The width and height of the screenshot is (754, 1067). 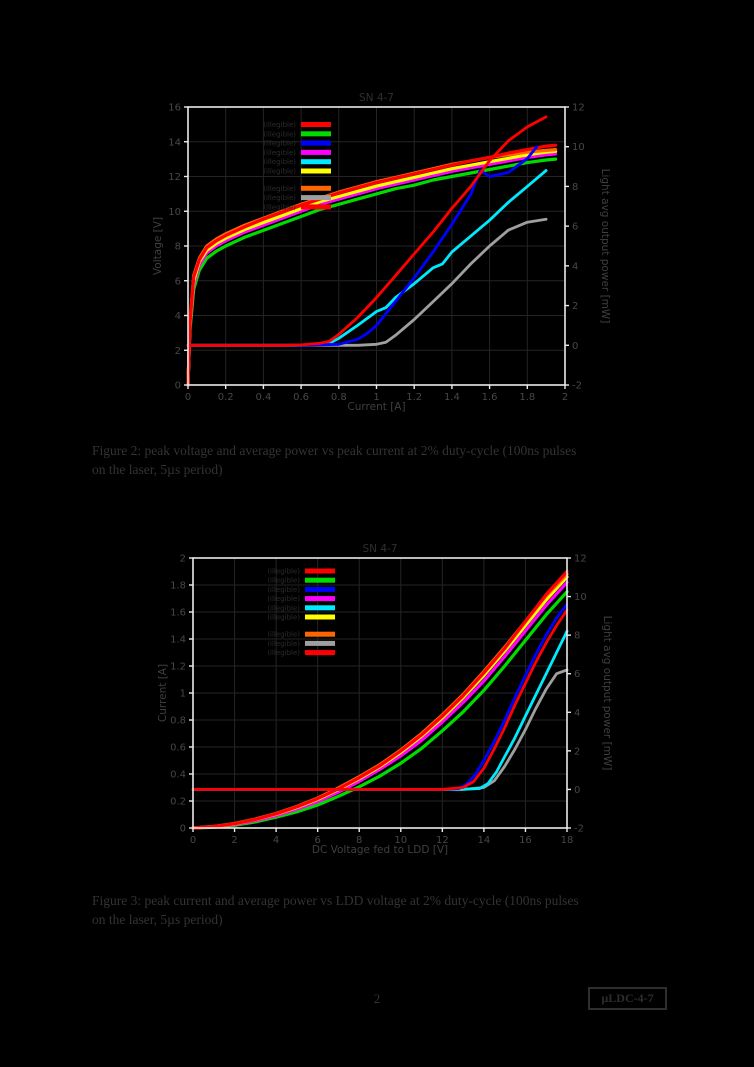 What do you see at coordinates (577, 636) in the screenshot?
I see `y-tick-label-right: 8` at bounding box center [577, 636].